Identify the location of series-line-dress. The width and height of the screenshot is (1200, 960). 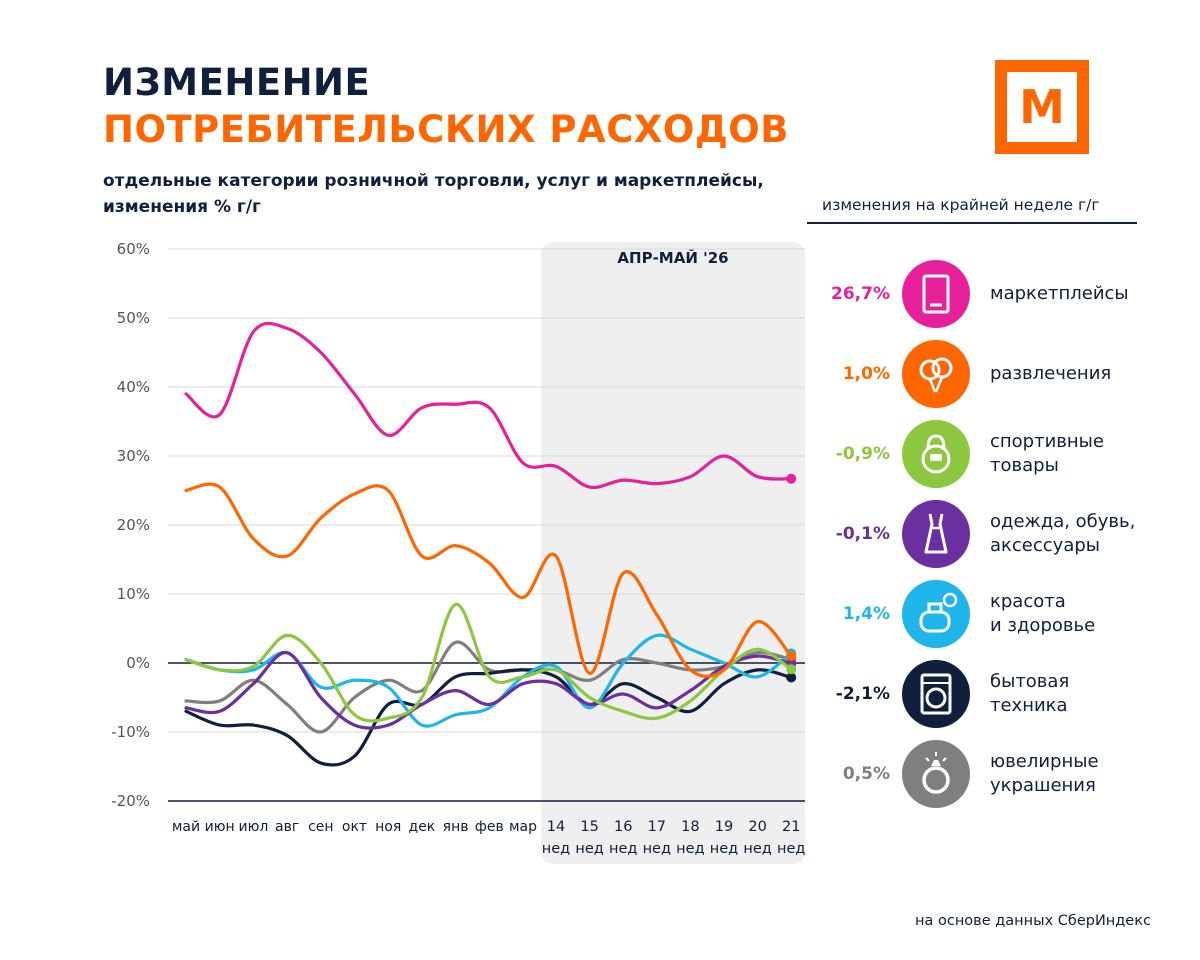
(488, 690).